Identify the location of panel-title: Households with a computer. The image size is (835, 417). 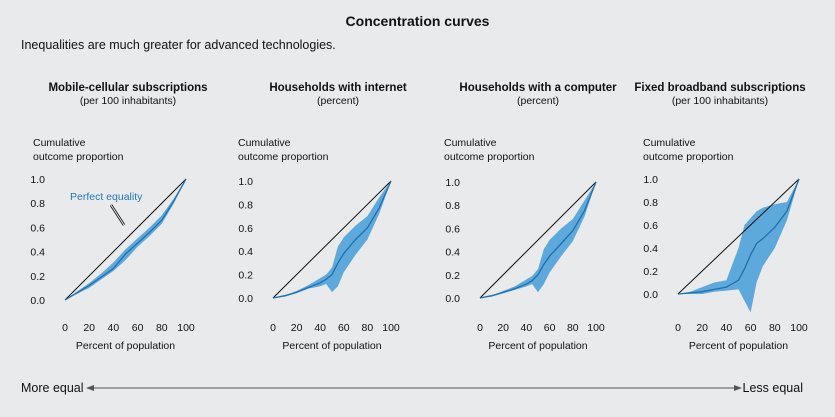
(538, 88).